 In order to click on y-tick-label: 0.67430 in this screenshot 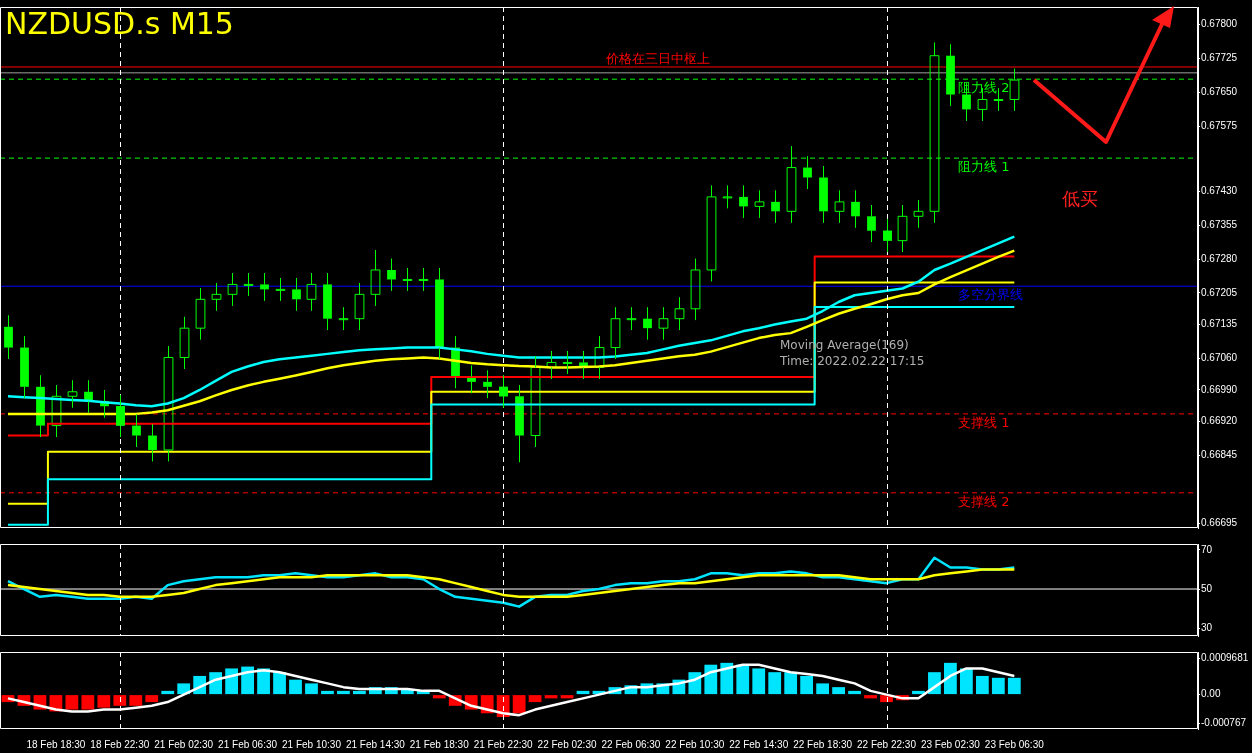, I will do `click(1219, 191)`.